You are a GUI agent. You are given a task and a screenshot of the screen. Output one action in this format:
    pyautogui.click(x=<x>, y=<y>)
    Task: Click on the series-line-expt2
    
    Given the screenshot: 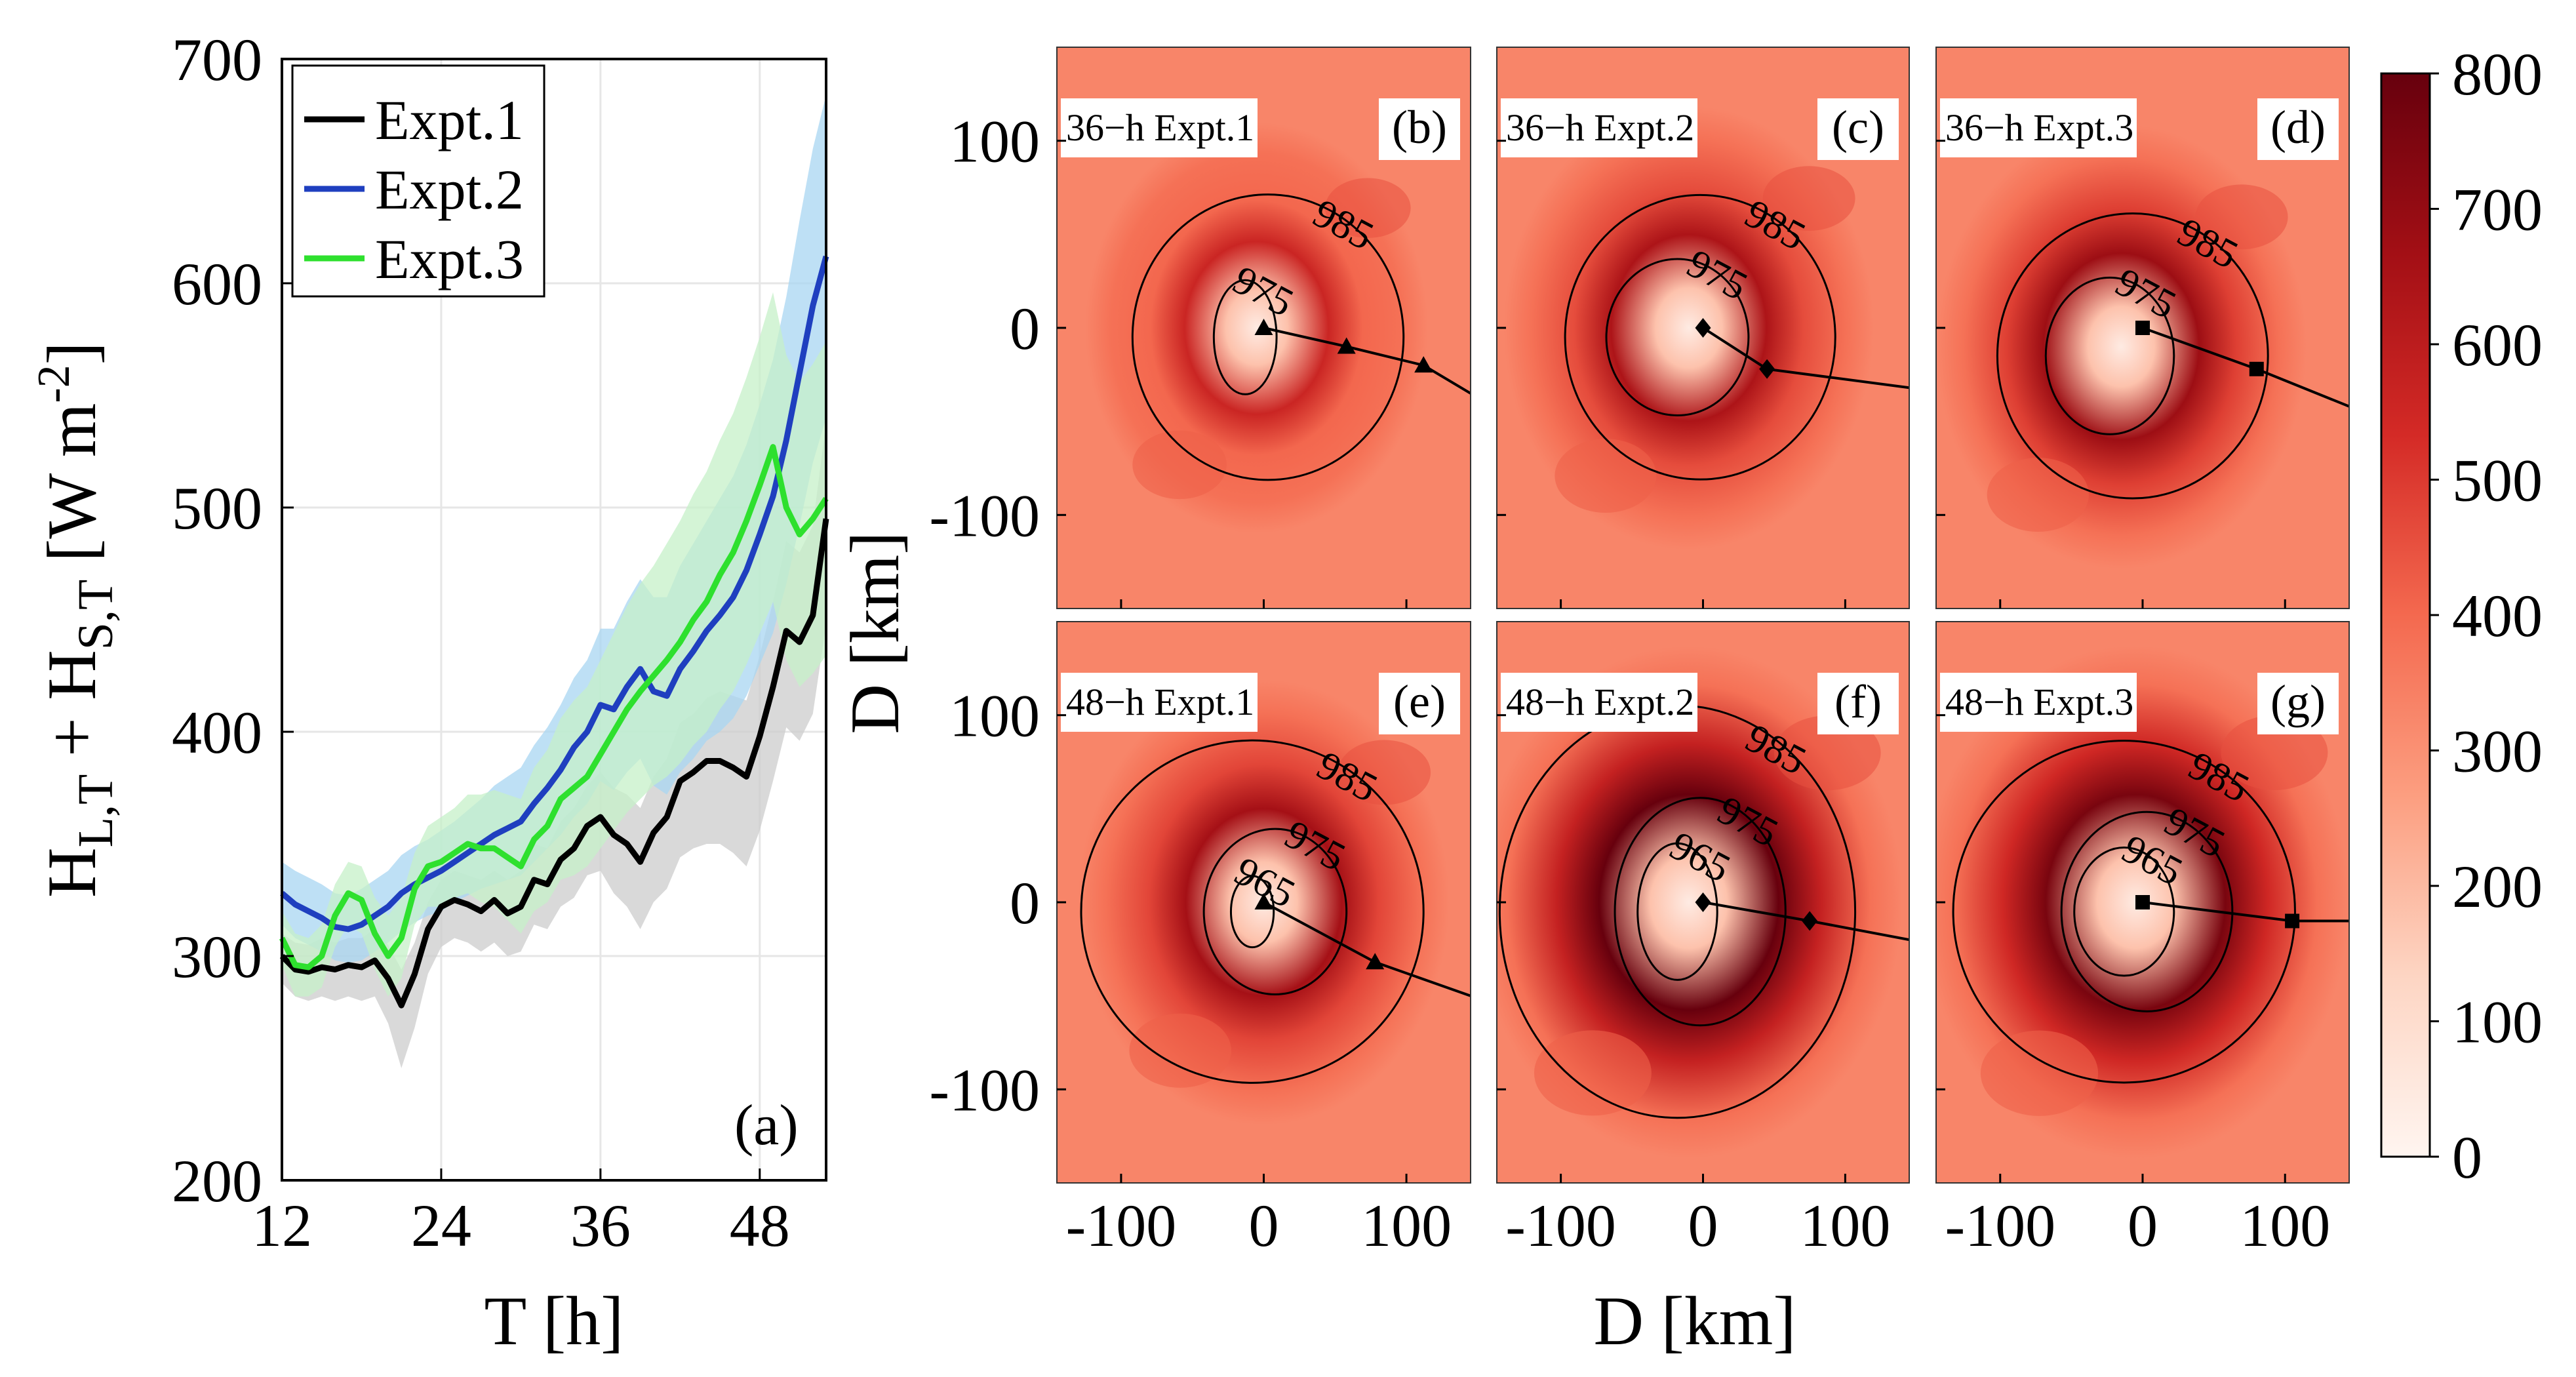 What is the action you would take?
    pyautogui.click(x=554, y=593)
    